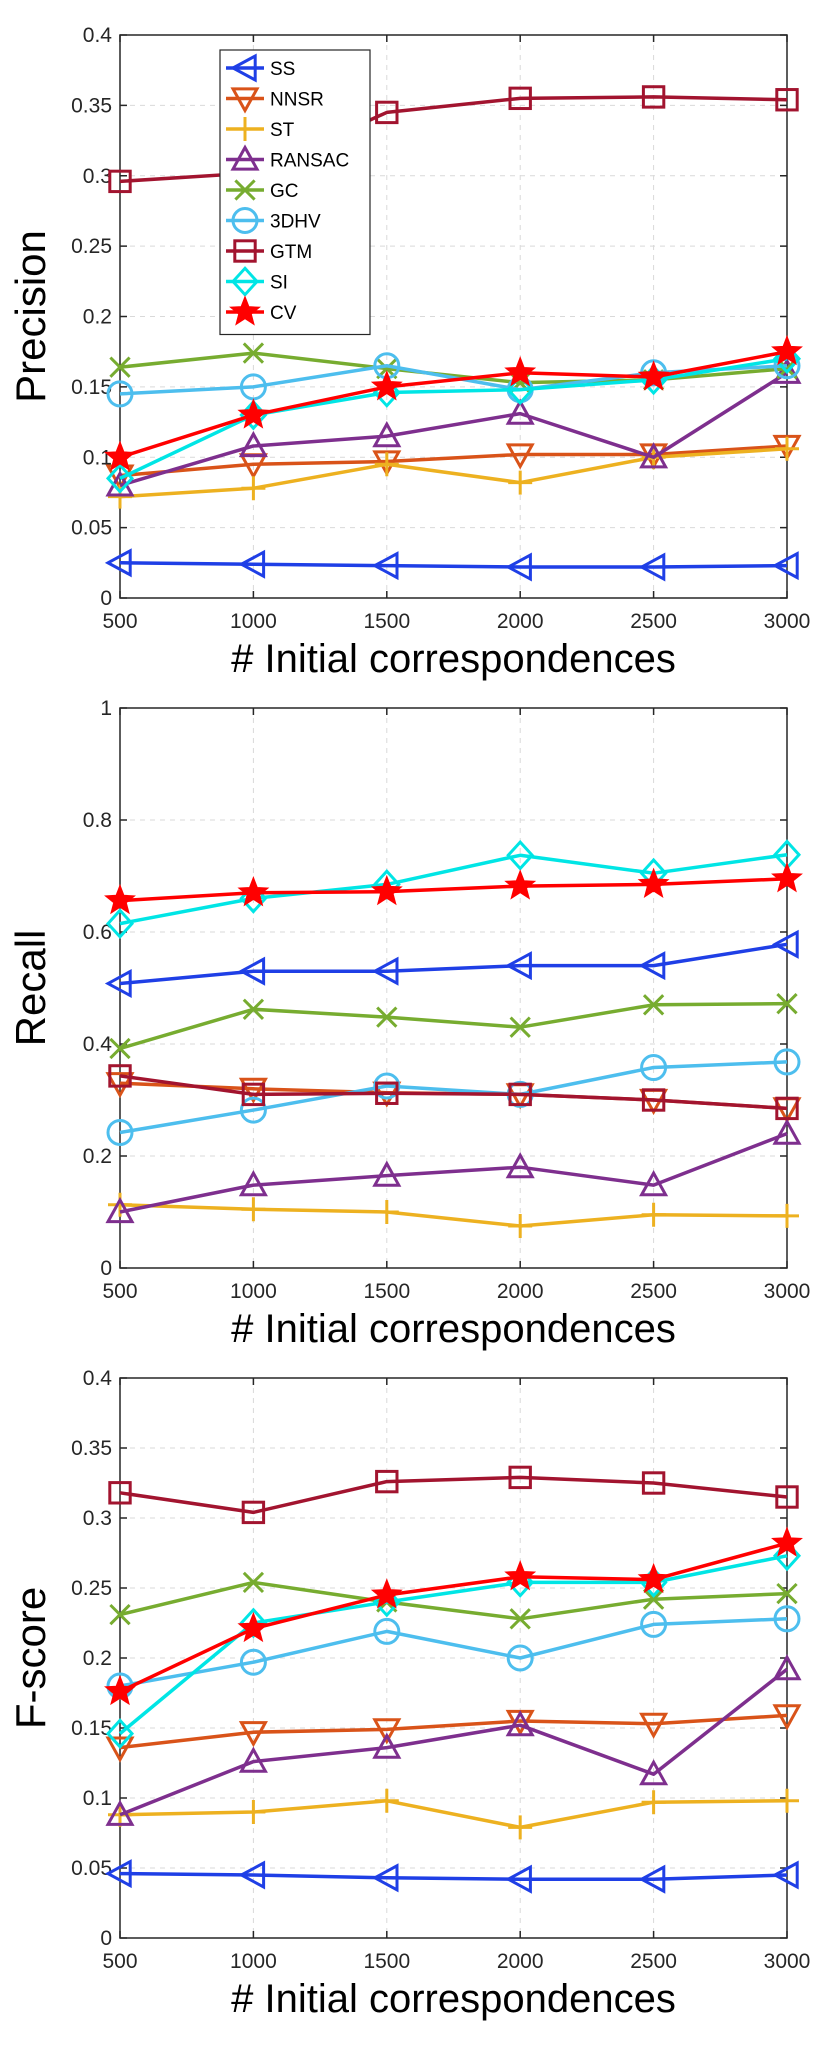  I want to click on x-axis-label: # Initial correspondences, so click(453, 659).